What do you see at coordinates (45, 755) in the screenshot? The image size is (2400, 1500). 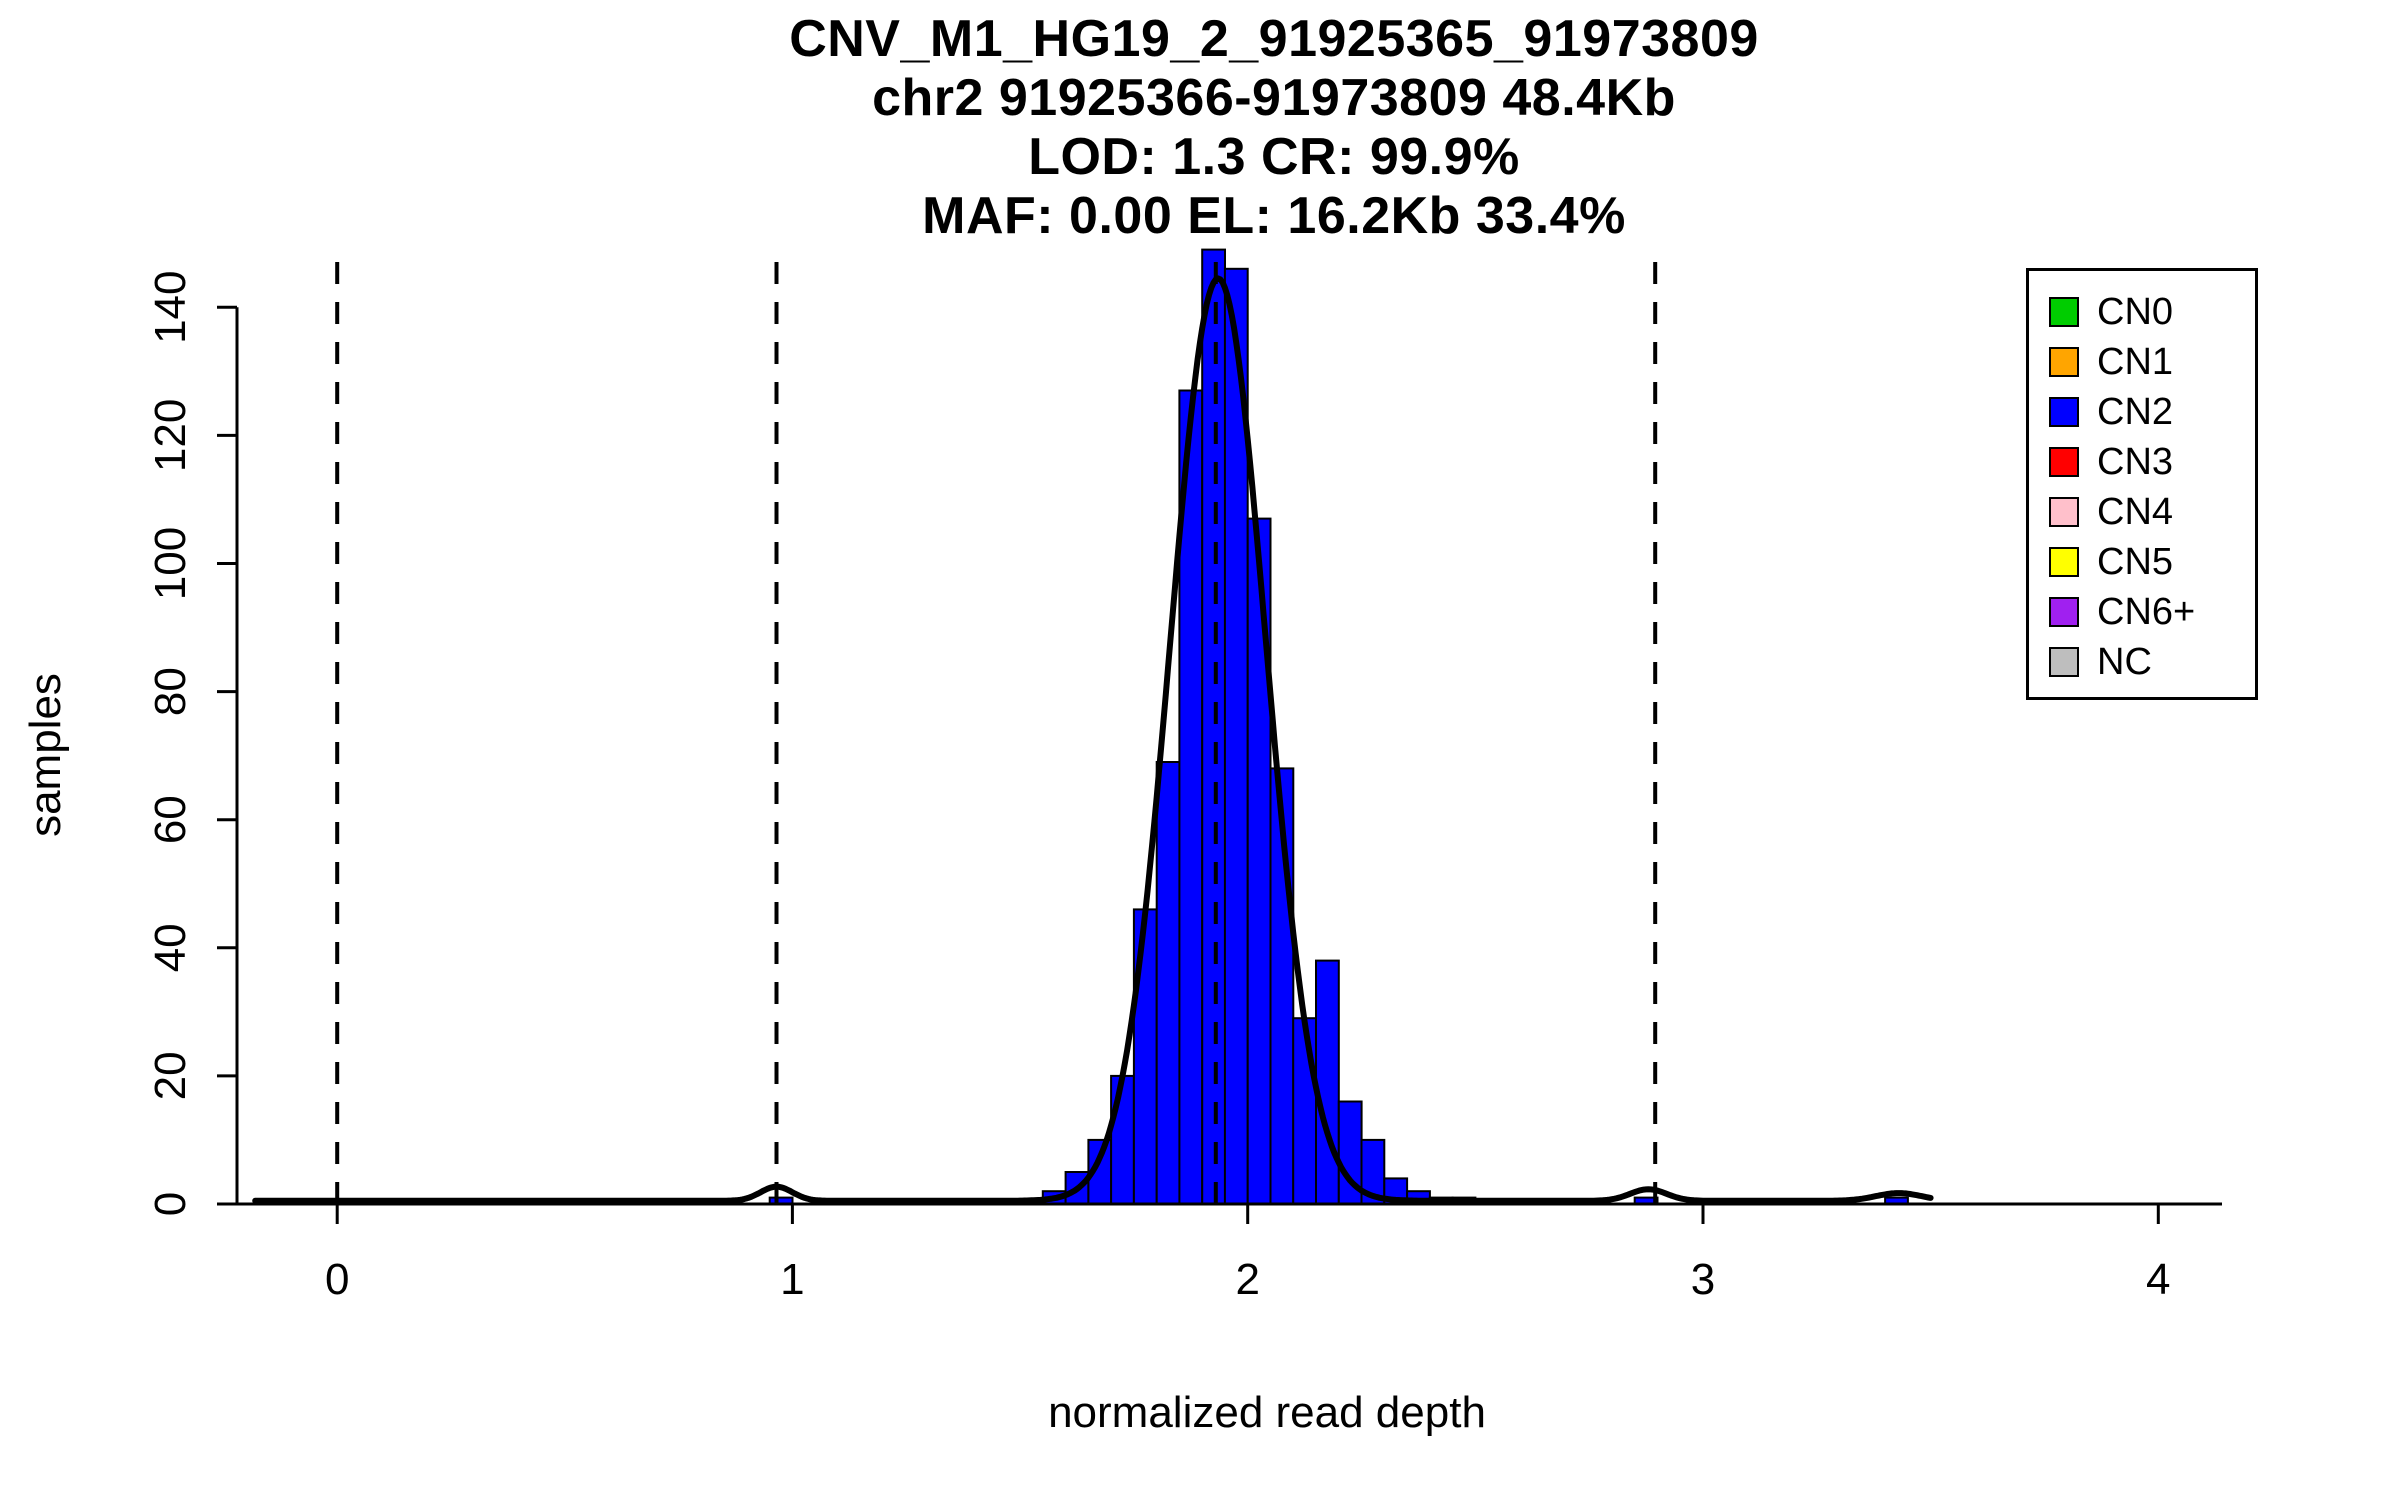 I see `y-axis-label: samples` at bounding box center [45, 755].